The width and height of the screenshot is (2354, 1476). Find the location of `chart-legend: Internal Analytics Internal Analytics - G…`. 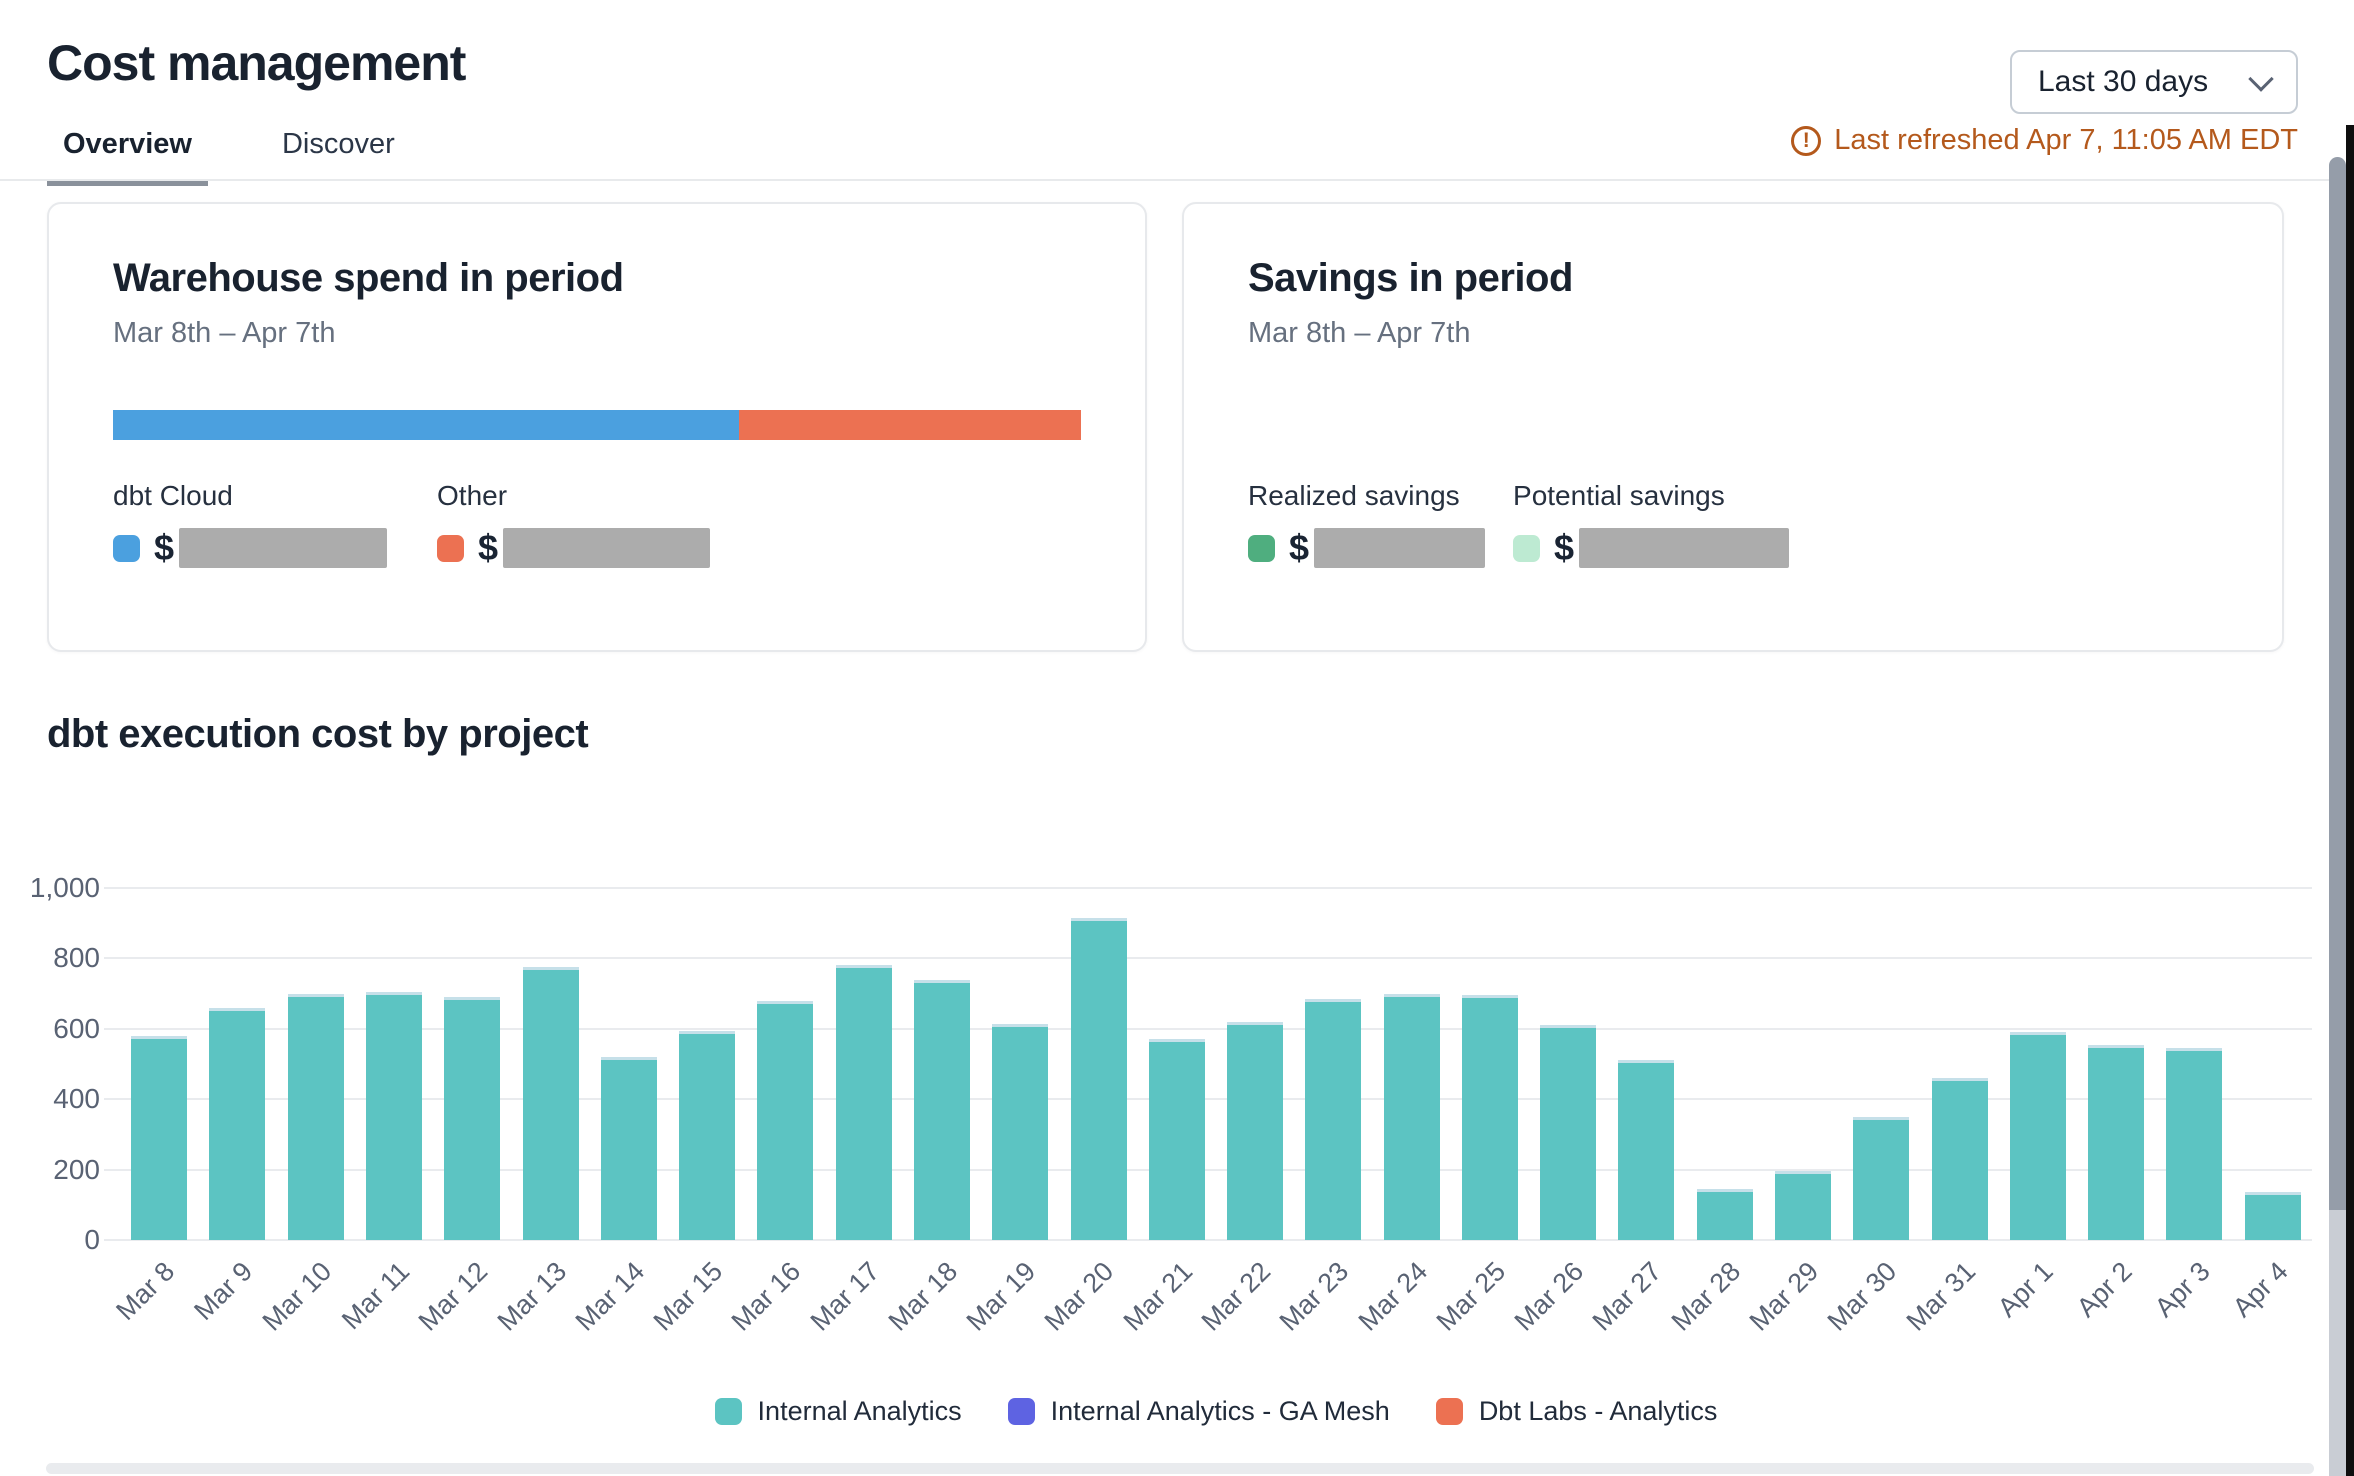

chart-legend: Internal Analytics Internal Analytics - G… is located at coordinates (1216, 1411).